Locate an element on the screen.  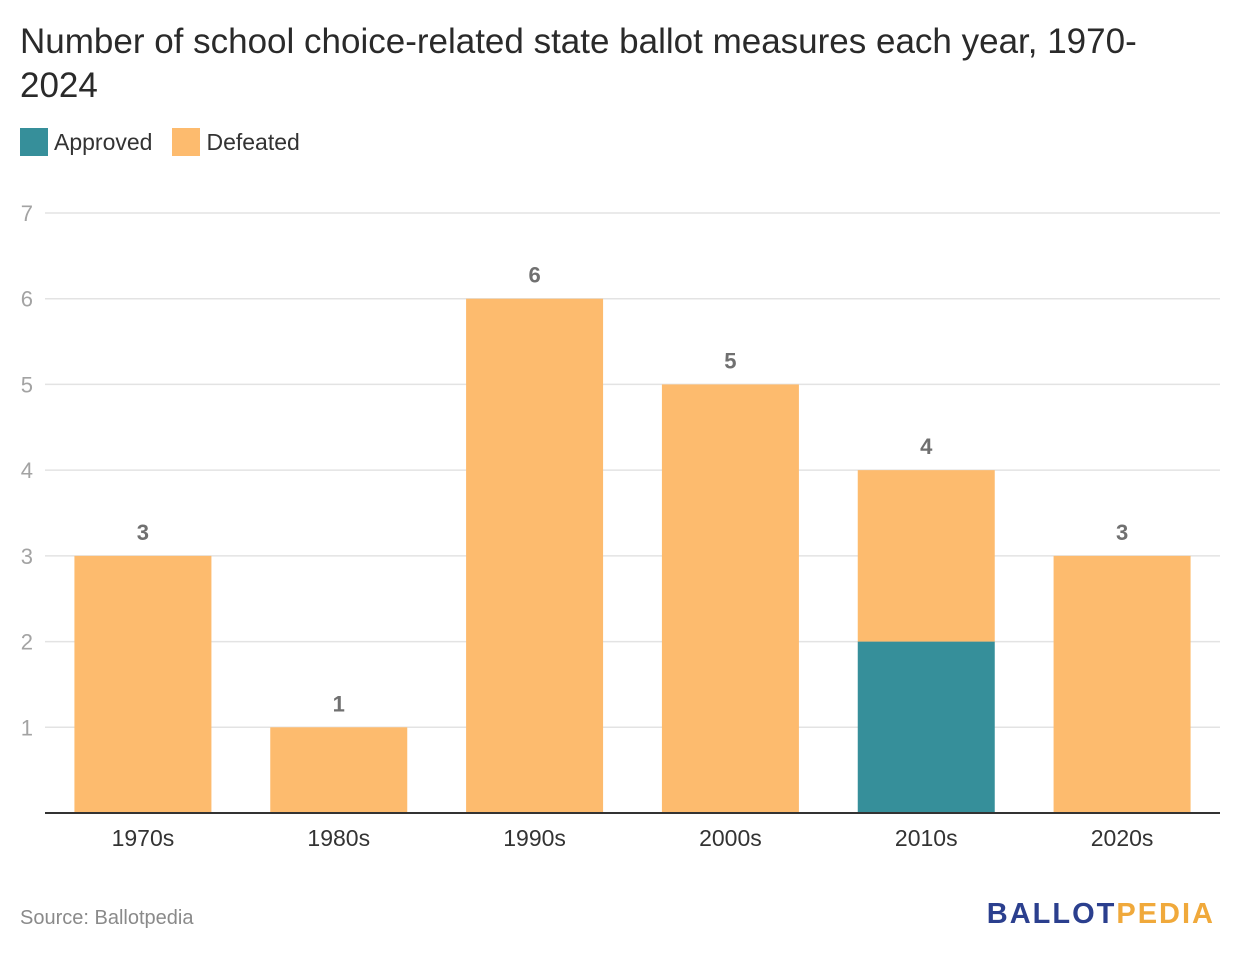
x-tick-label-2020s: 2020s is located at coordinates (1122, 838).